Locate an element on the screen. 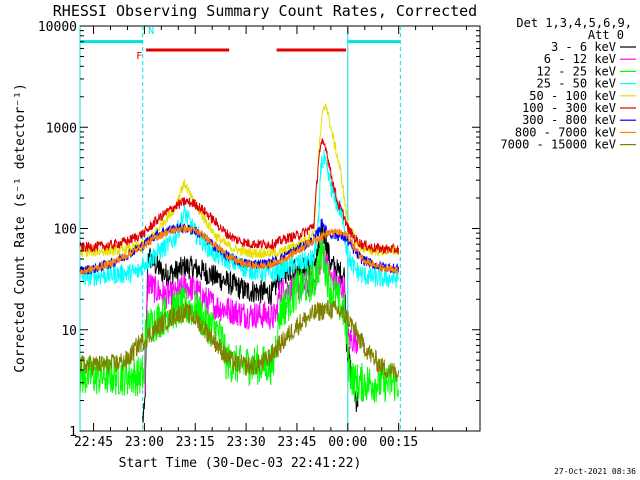  x-tick-label: 23:00 is located at coordinates (144, 442).